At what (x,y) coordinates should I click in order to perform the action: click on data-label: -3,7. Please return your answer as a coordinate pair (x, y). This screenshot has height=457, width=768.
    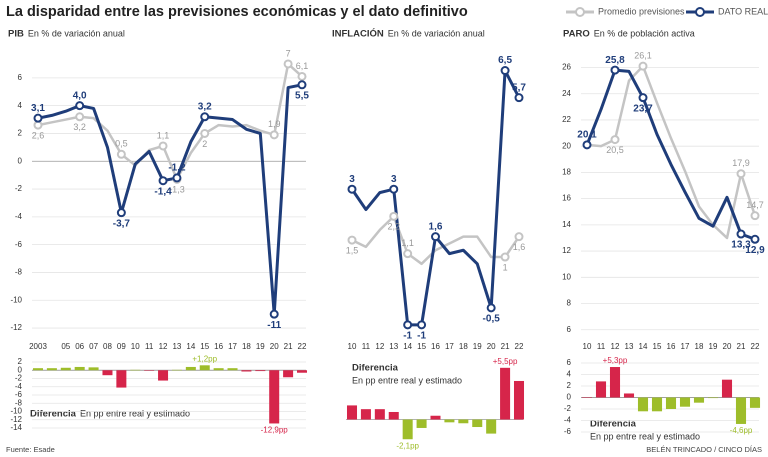
    Looking at the image, I should click on (122, 223).